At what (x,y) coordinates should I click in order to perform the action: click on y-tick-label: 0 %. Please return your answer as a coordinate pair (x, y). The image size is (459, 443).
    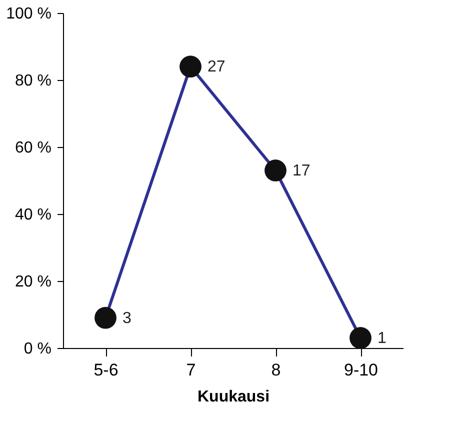
    Looking at the image, I should click on (38, 349).